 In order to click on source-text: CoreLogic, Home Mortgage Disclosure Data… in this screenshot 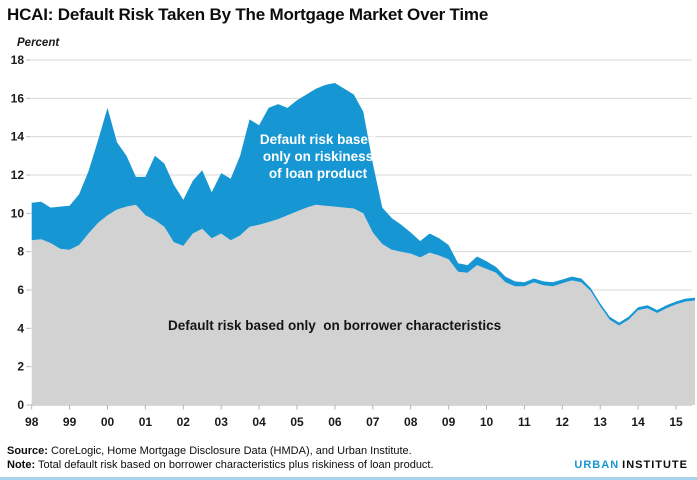, I will do `click(229, 451)`.